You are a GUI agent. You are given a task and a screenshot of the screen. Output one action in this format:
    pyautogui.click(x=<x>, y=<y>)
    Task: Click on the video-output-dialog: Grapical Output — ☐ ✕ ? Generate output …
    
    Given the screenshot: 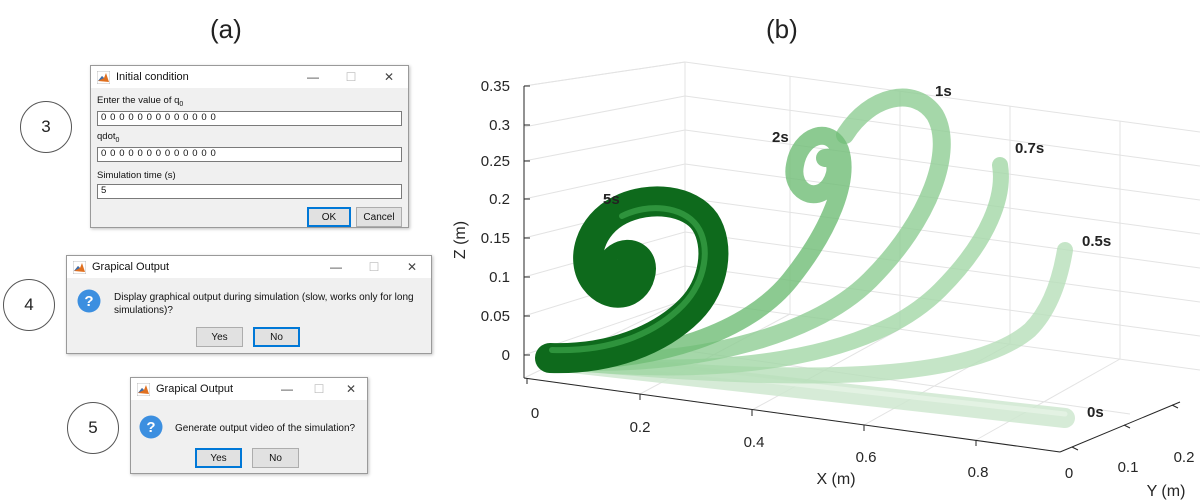 What is the action you would take?
    pyautogui.click(x=249, y=425)
    